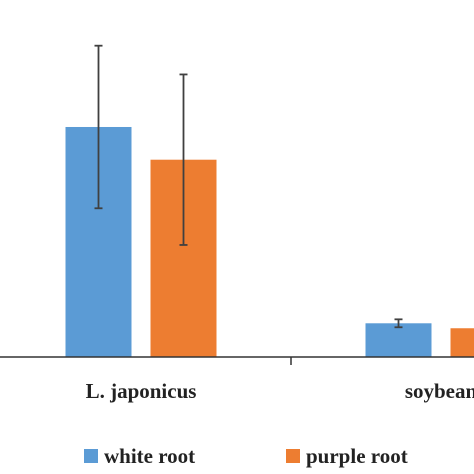  Describe the element at coordinates (357, 456) in the screenshot. I see `legend-label: purple root` at that location.